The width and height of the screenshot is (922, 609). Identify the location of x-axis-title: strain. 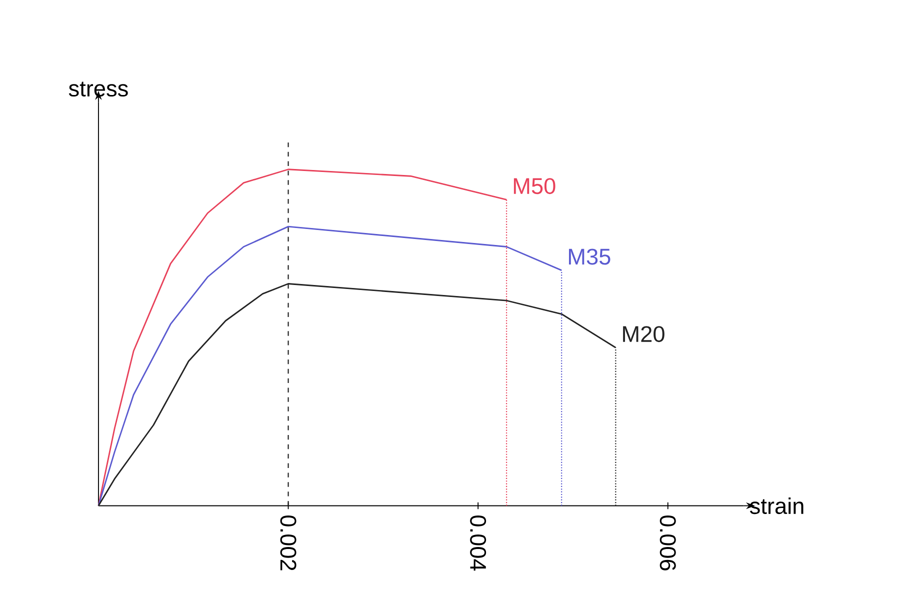
(777, 506).